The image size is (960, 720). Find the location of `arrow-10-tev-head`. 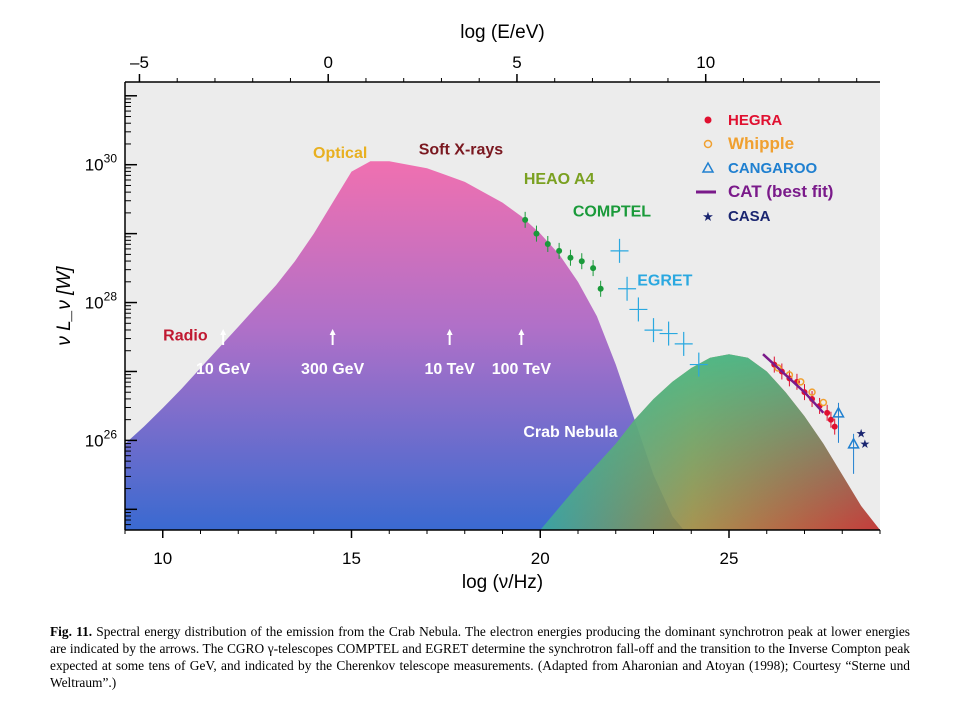

arrow-10-tev-head is located at coordinates (449, 332).